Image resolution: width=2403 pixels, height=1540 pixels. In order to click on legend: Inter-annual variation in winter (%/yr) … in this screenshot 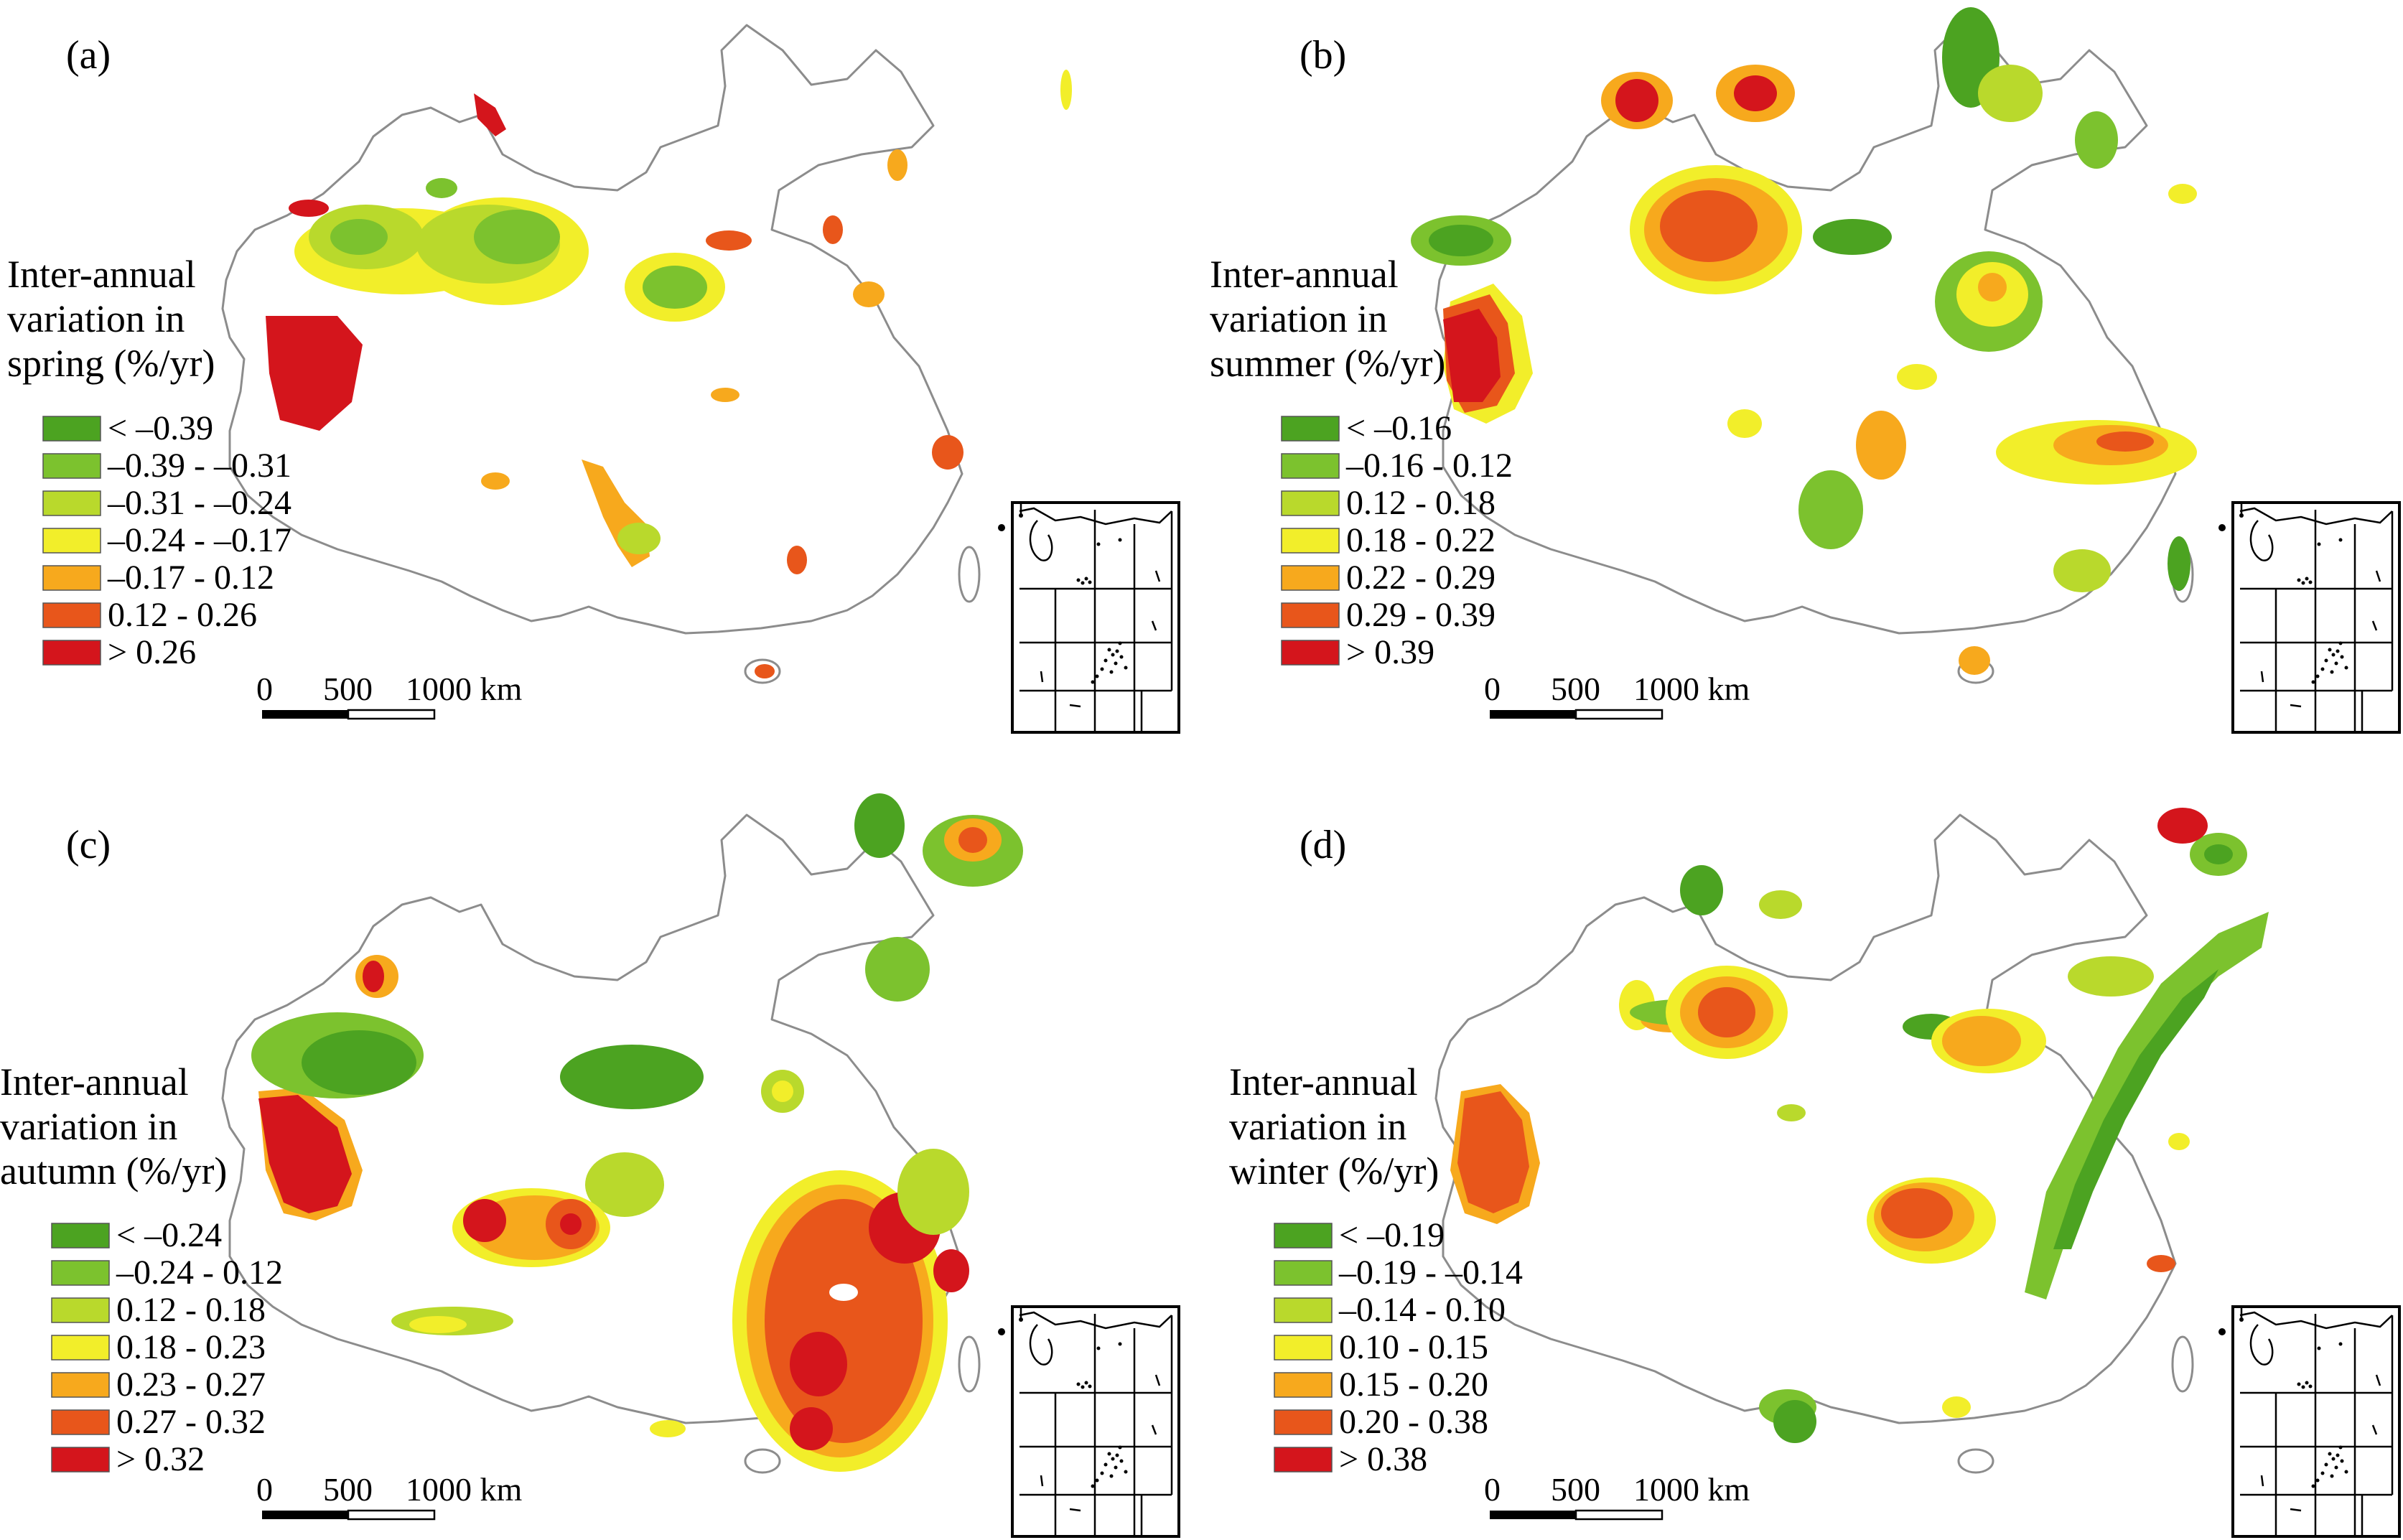, I will do `click(1376, 1269)`.